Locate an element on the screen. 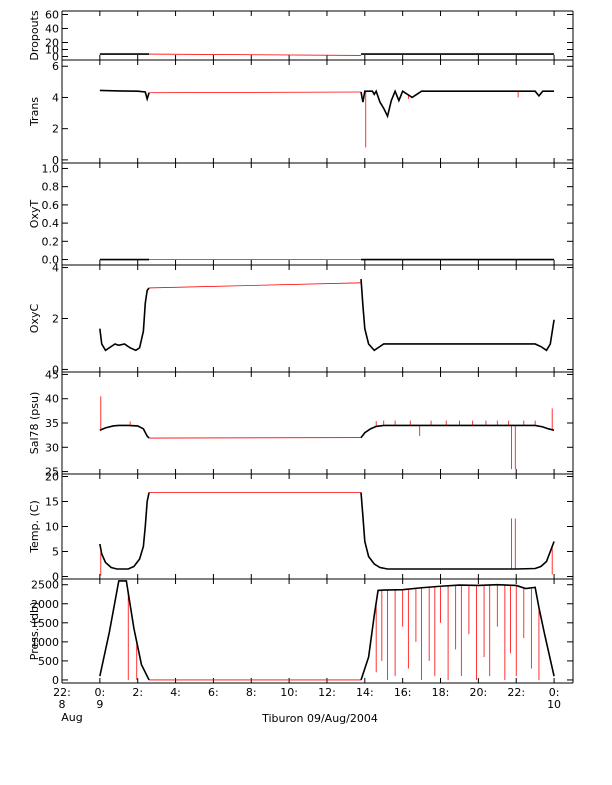  x-tick-label: 16: is located at coordinates (403, 692).